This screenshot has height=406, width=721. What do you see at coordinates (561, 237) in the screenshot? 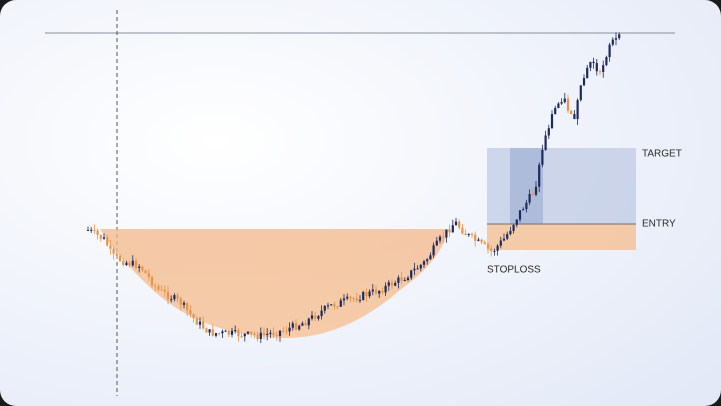
I see `stoploss-zone` at bounding box center [561, 237].